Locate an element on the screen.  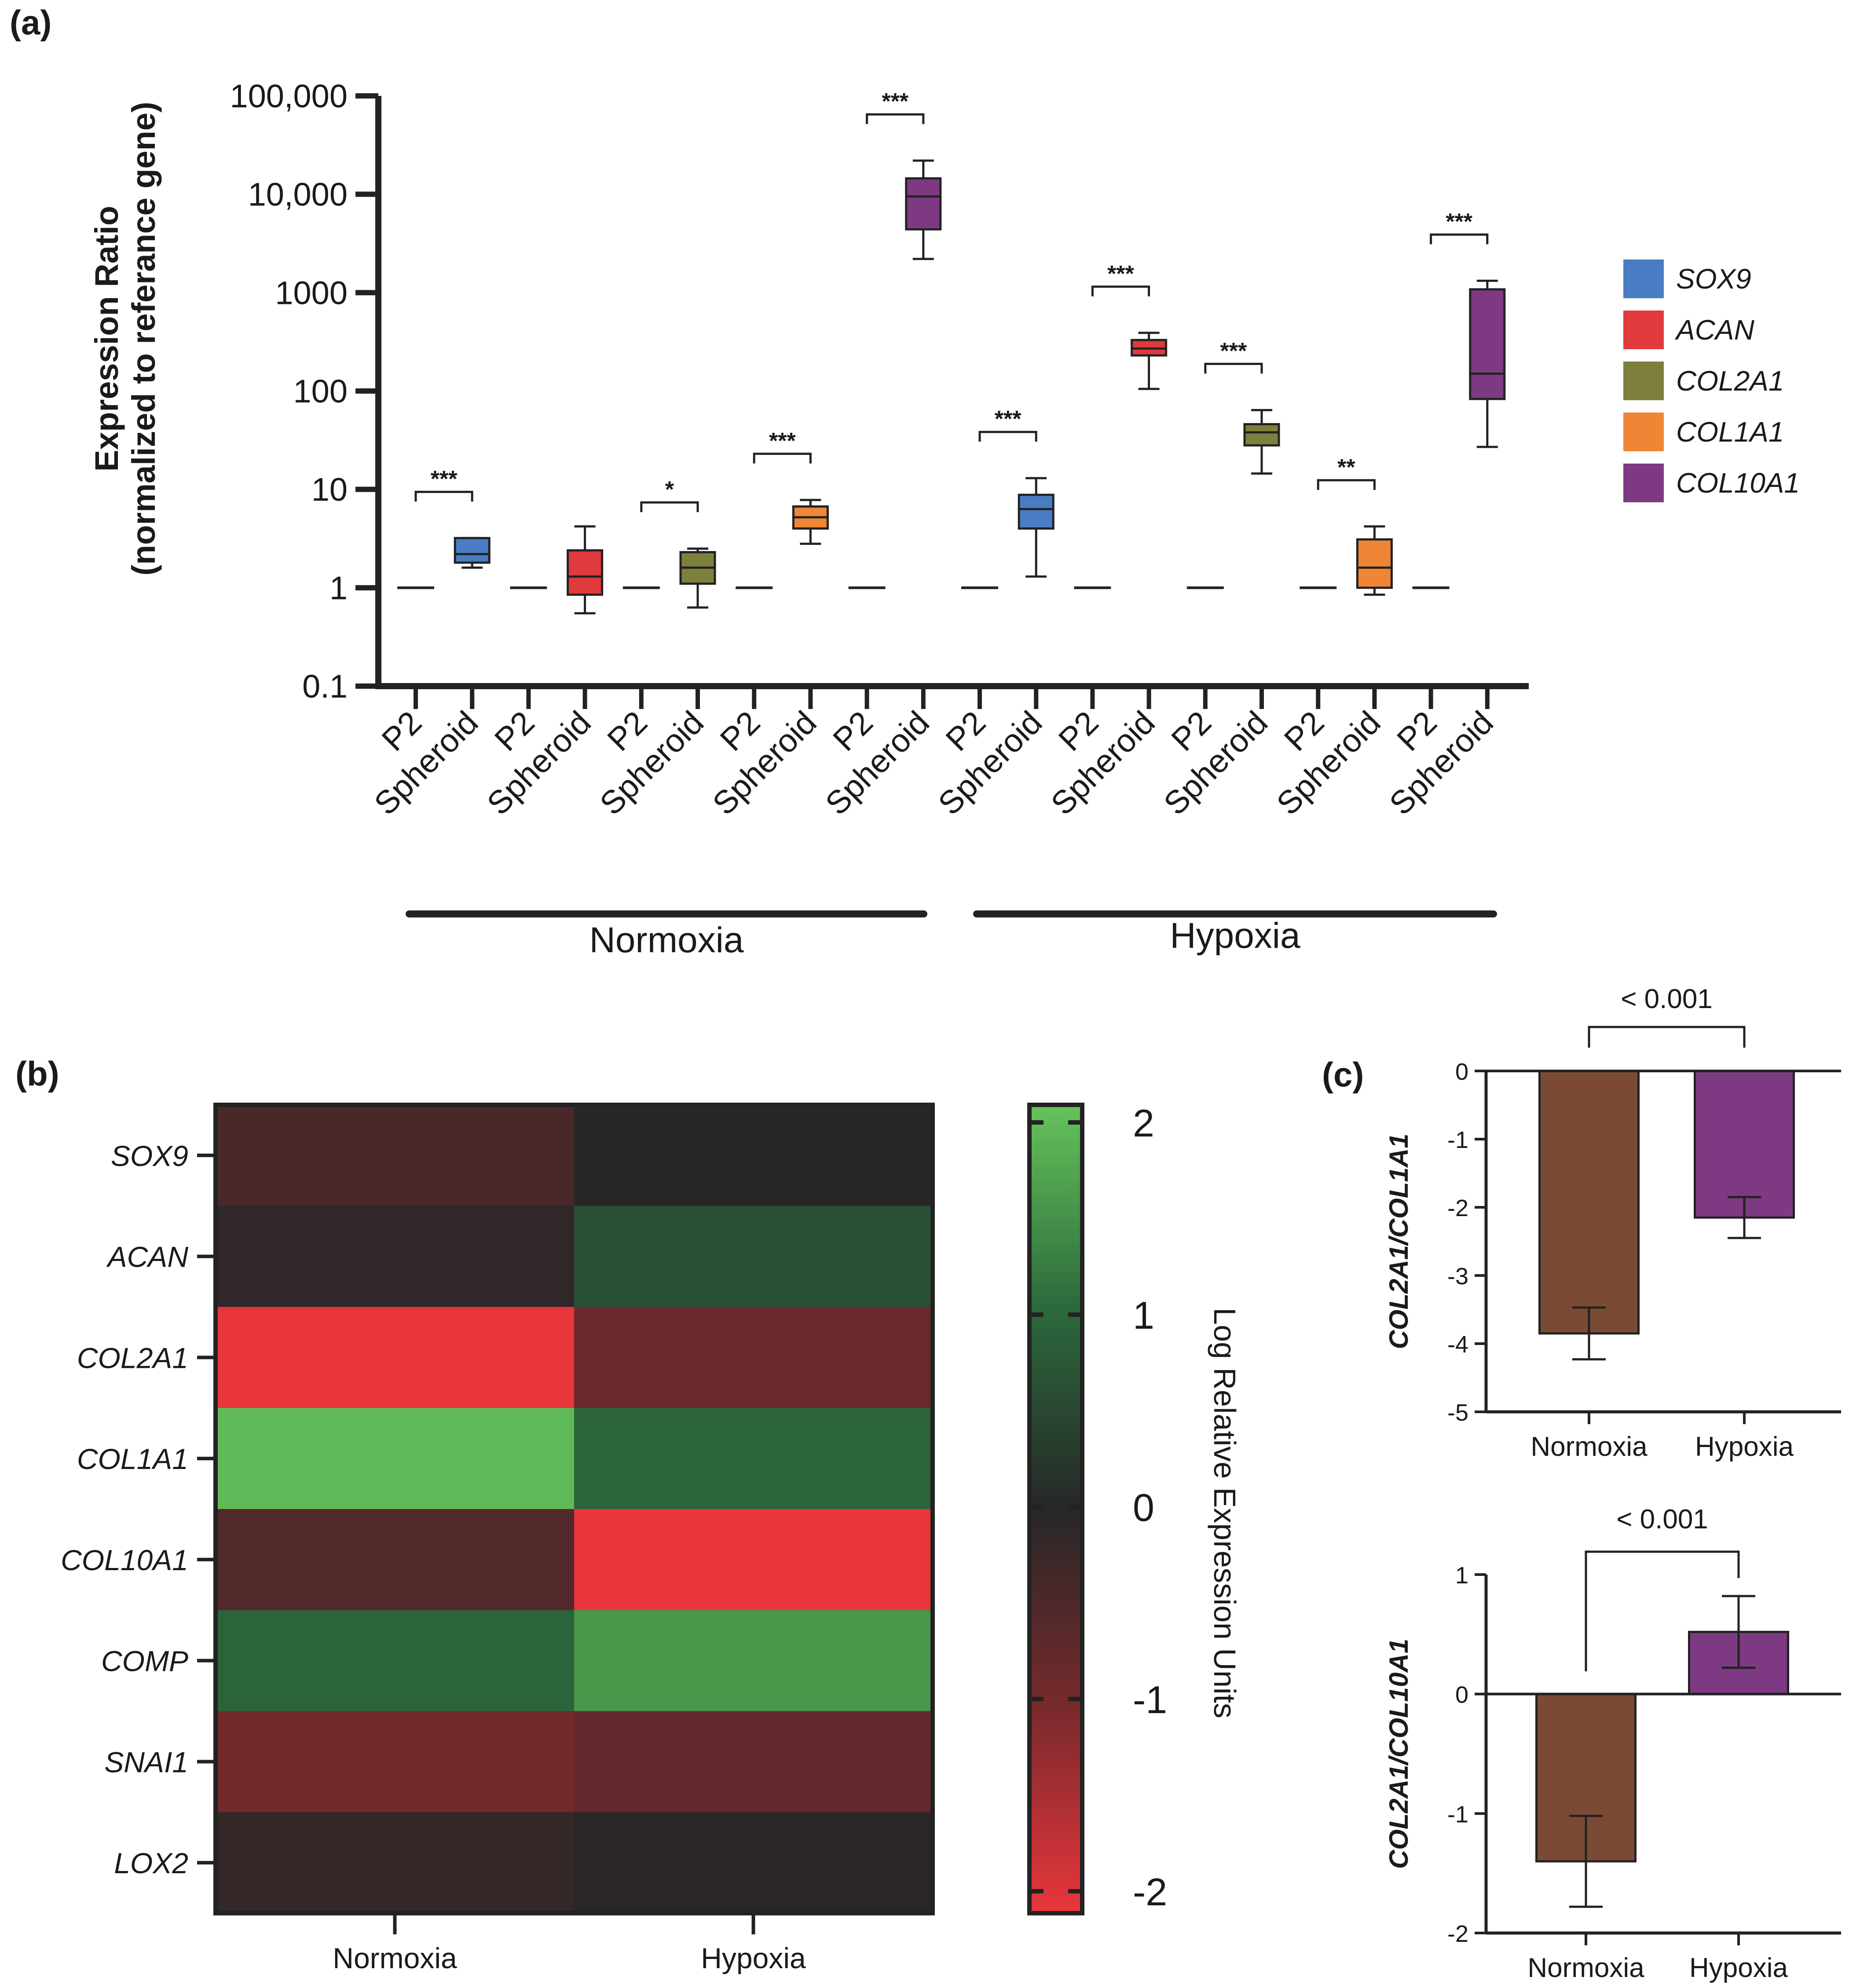
bar-normoxia is located at coordinates (1589, 1202).